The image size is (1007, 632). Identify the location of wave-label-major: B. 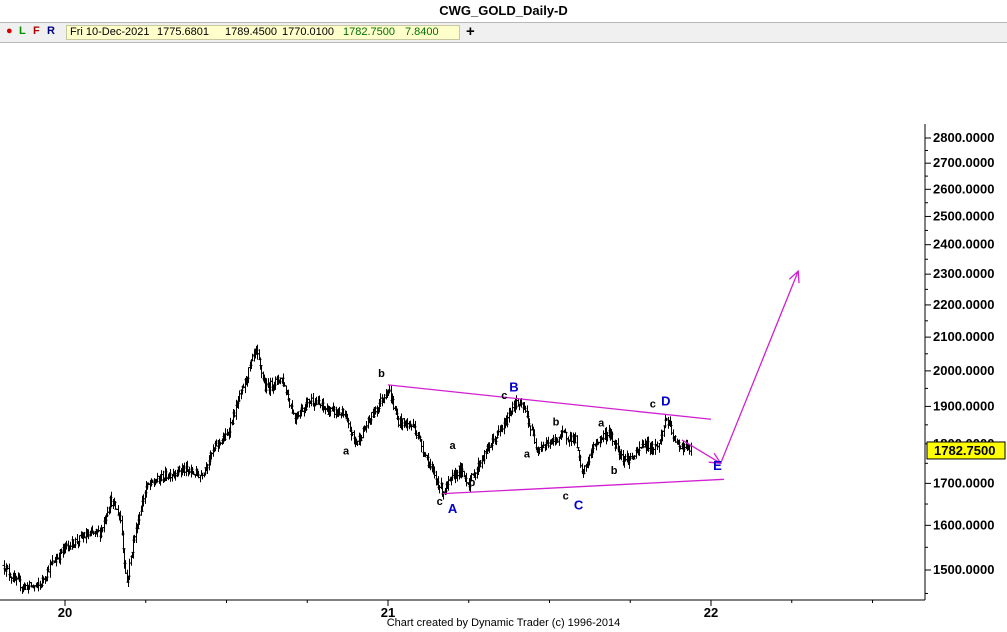
(513, 387).